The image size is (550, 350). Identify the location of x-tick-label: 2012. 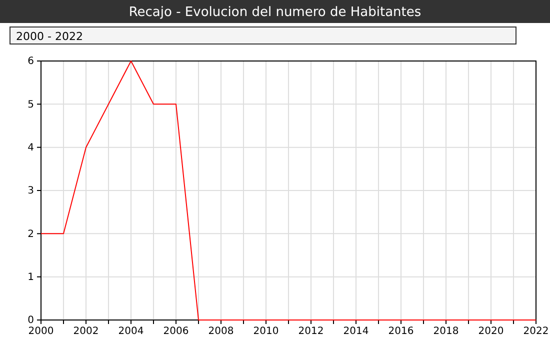
(311, 332).